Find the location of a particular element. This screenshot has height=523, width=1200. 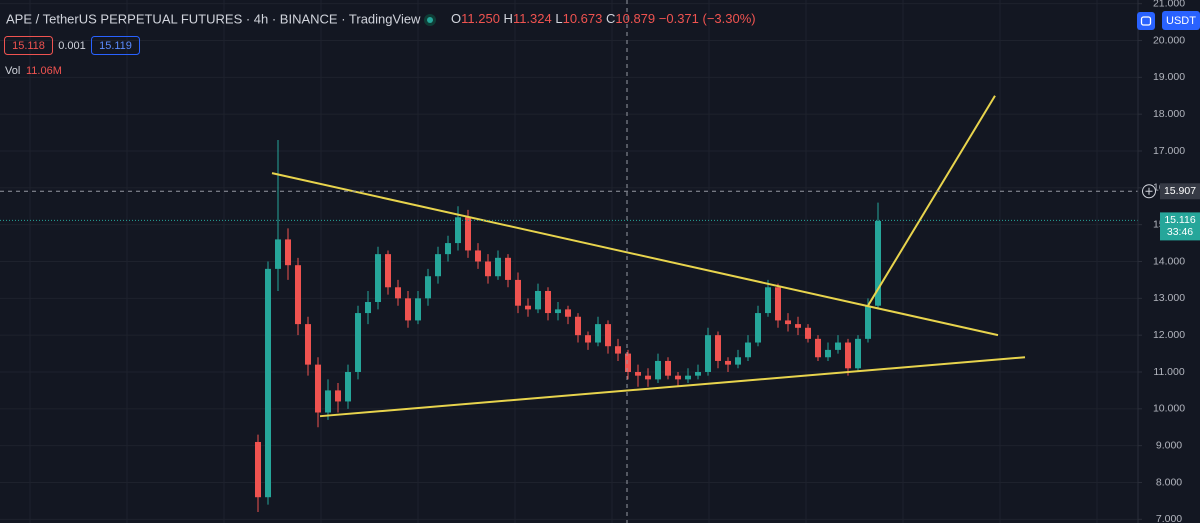

currency-button is located at coordinates (1181, 20).